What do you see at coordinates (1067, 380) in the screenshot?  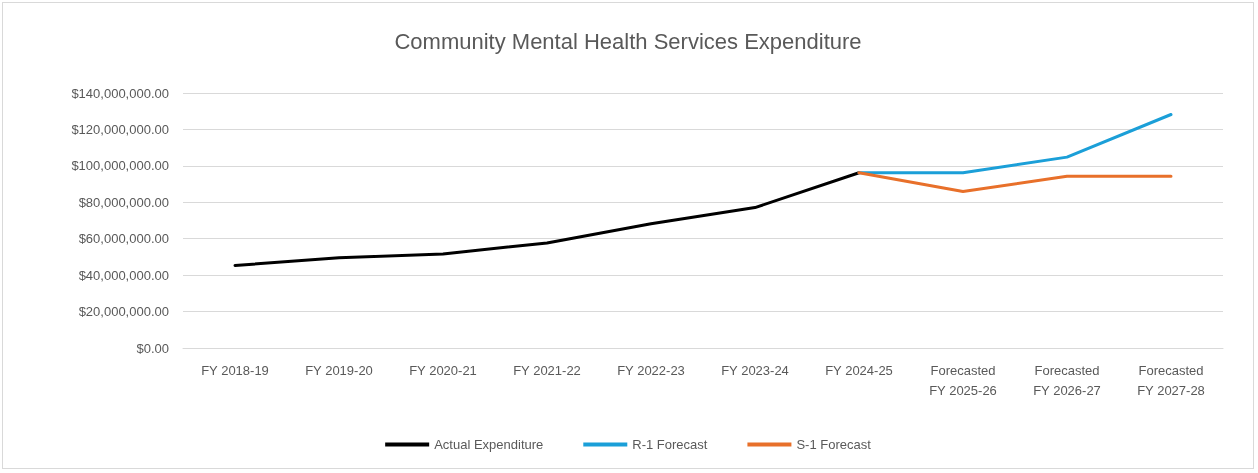 I see `x-tick-label: Forecasted FY 2026-27` at bounding box center [1067, 380].